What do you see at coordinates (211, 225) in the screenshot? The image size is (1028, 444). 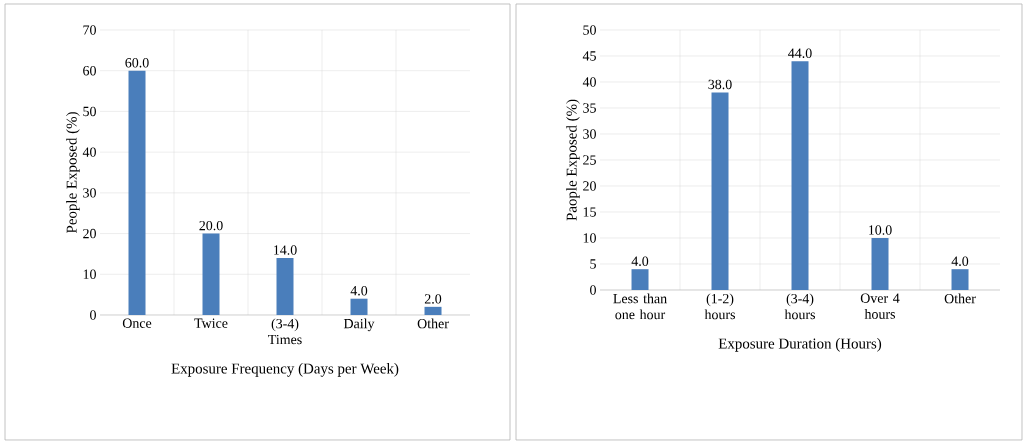 I see `data-label: 20.0` at bounding box center [211, 225].